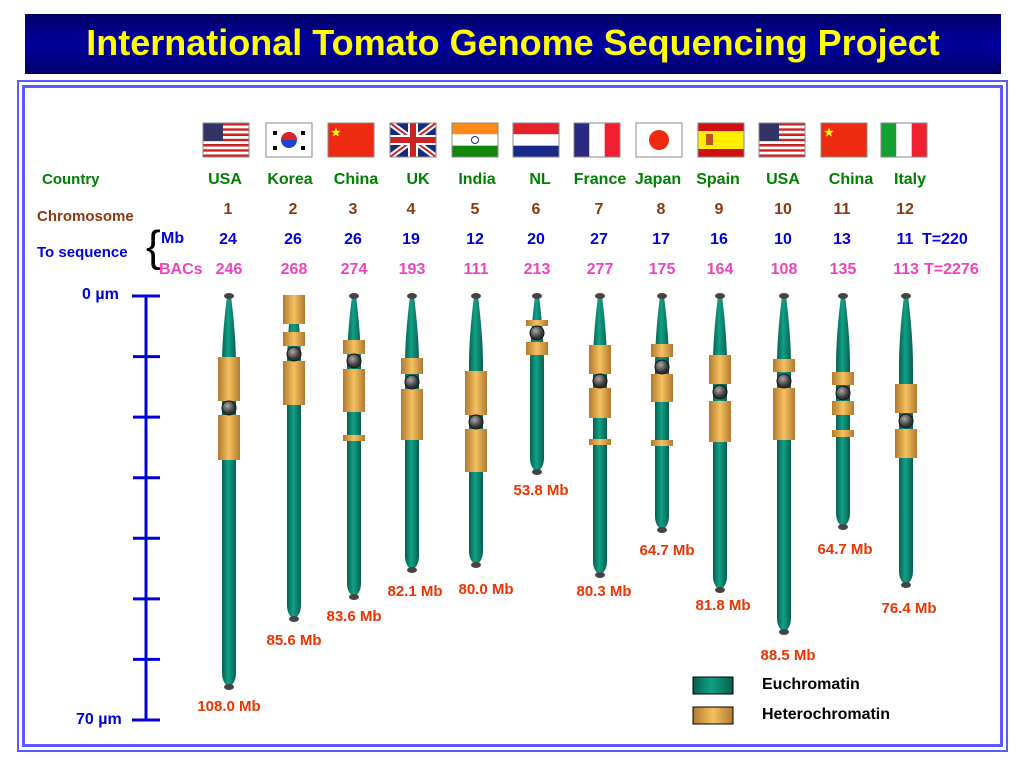 Image resolution: width=1024 pixels, height=768 pixels. What do you see at coordinates (476, 269) in the screenshot?
I see `bacs-value: 111` at bounding box center [476, 269].